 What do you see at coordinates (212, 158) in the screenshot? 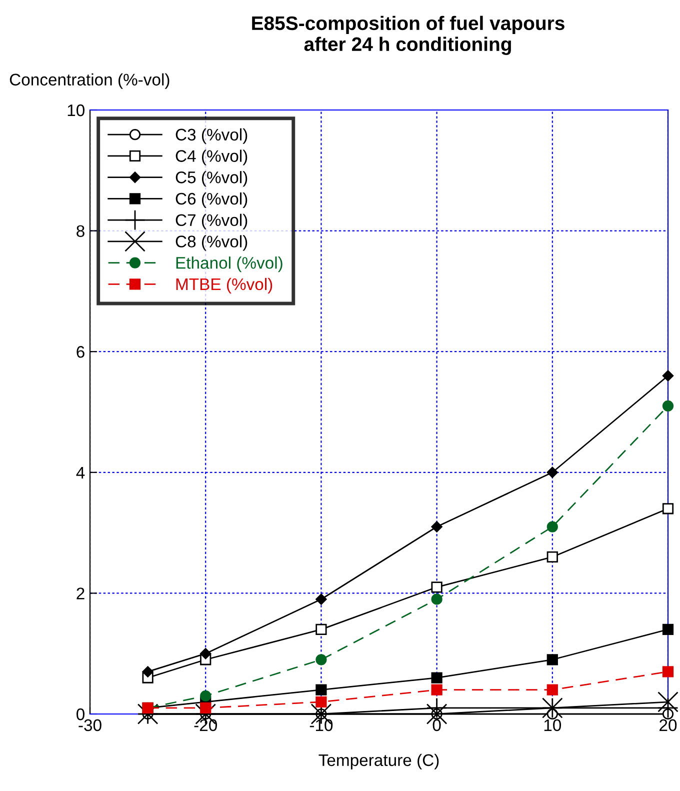
I see `legend-label: C4 (%vol)` at bounding box center [212, 158].